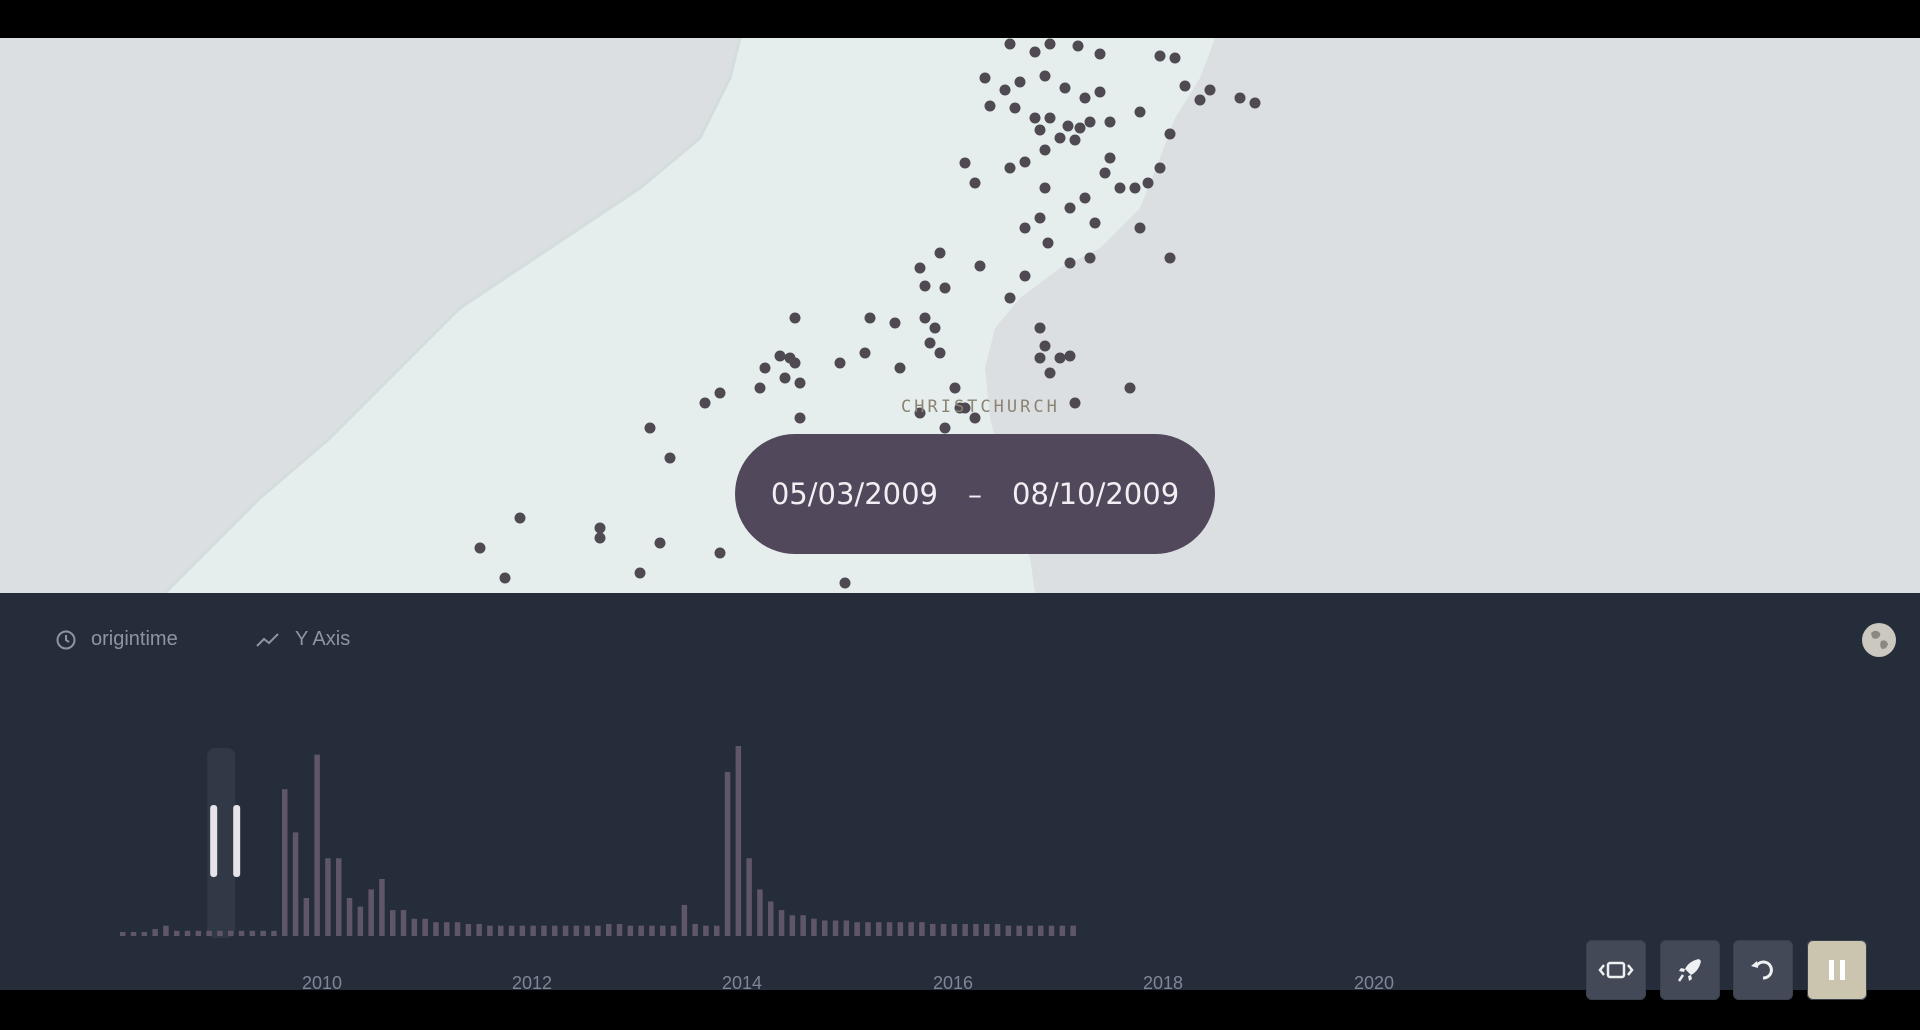 This screenshot has height=1030, width=1920. Describe the element at coordinates (1879, 640) in the screenshot. I see `globe-icon` at that location.